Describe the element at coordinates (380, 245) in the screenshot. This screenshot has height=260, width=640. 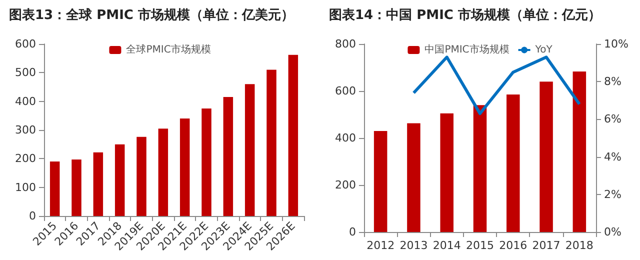
I see `x-tick-label: 2012` at that location.